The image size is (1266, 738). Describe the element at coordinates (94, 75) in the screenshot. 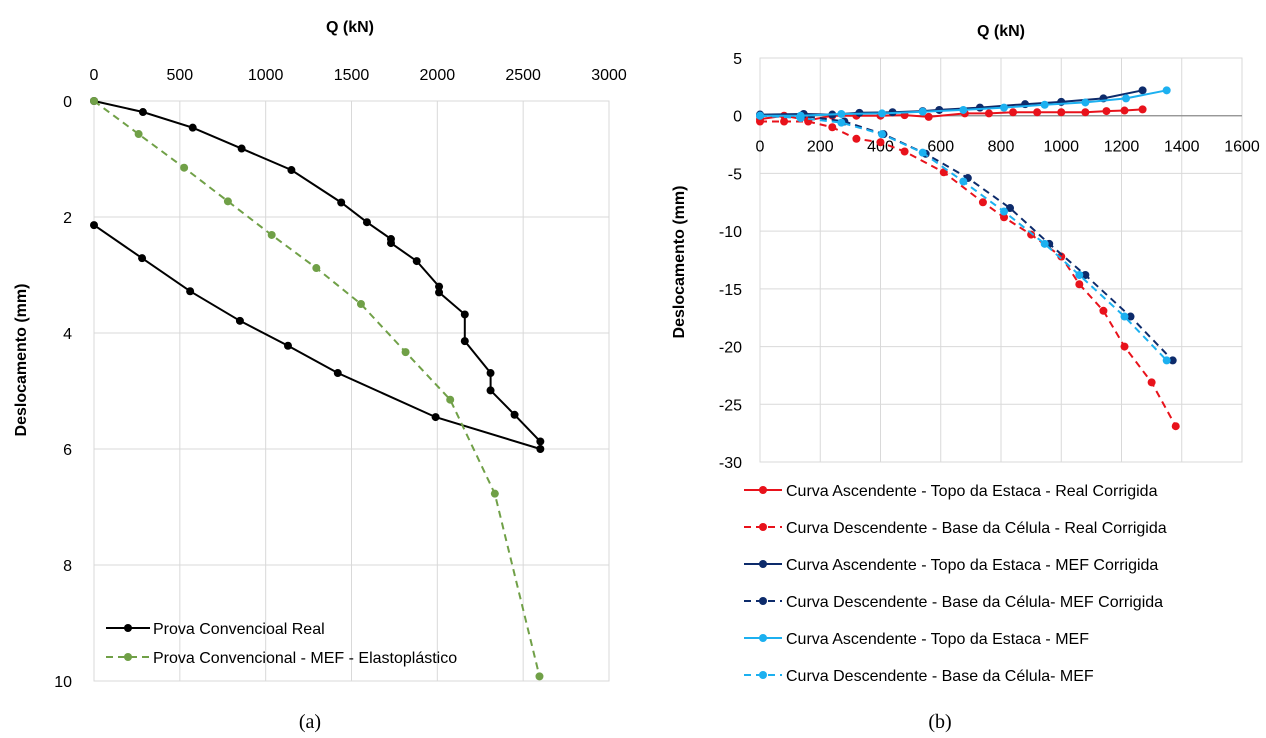

I see `x-tick-label: 0` at that location.